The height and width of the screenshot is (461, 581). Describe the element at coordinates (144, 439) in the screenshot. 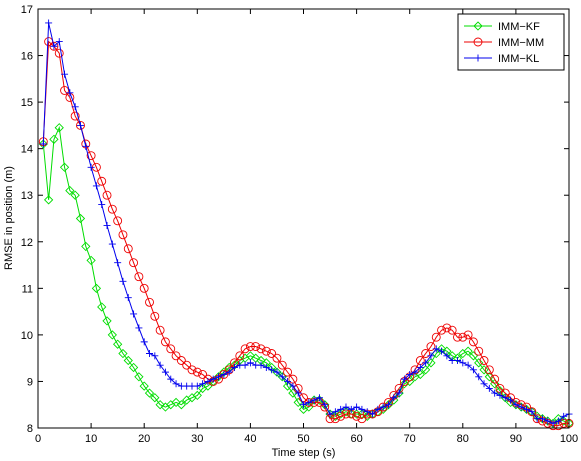

I see `x-tick-label: 20` at that location.